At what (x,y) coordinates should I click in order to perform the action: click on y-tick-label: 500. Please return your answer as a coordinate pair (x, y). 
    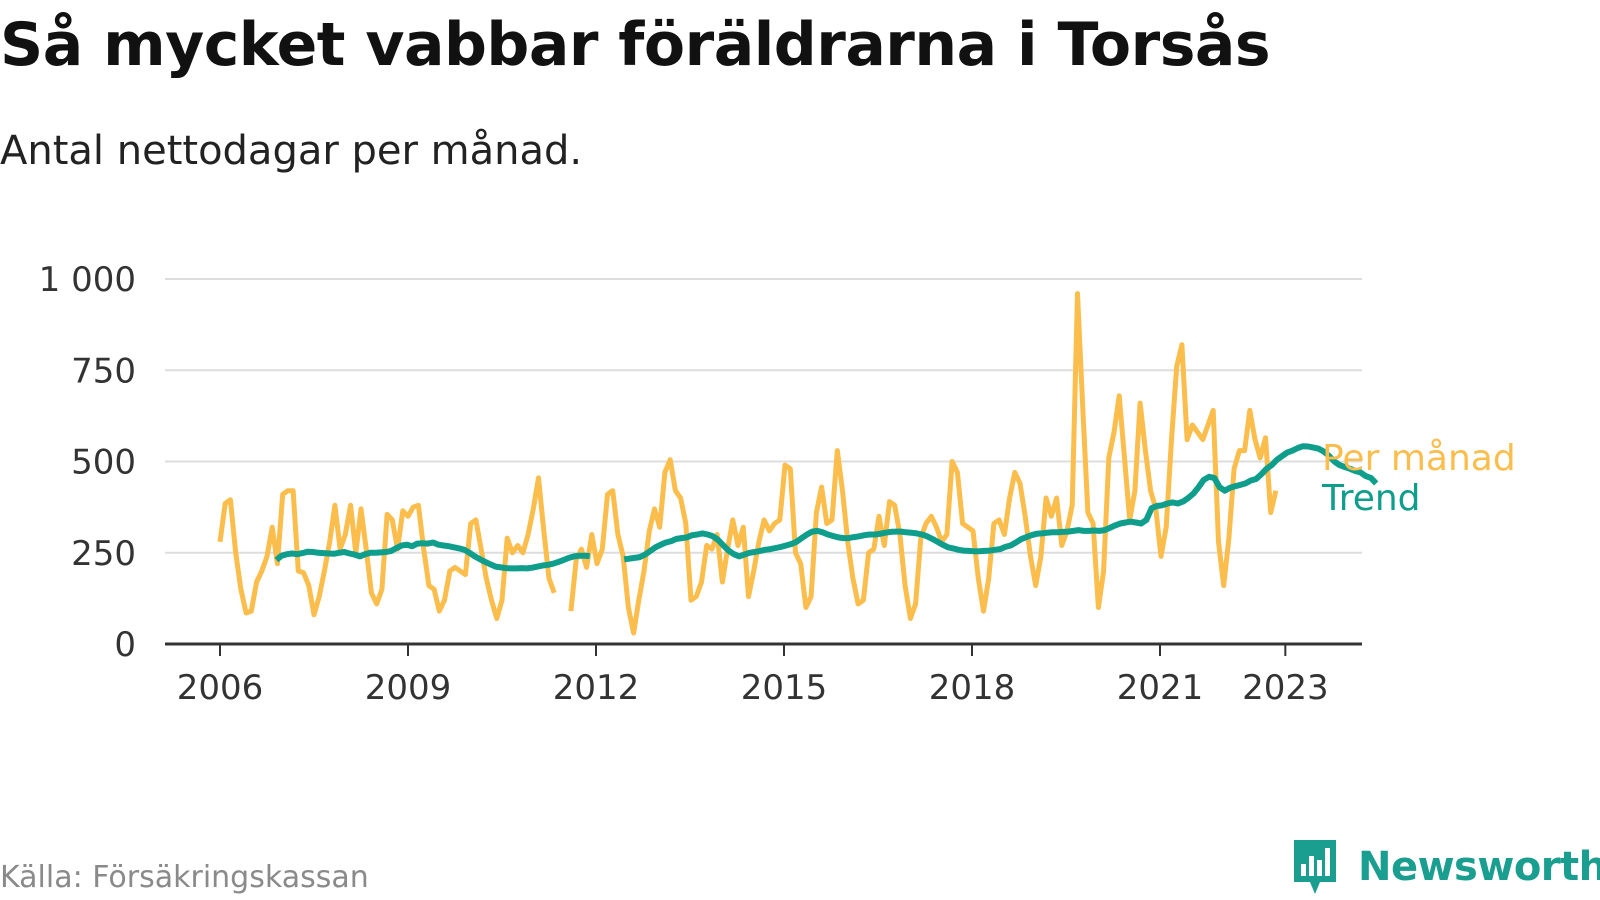
    Looking at the image, I should click on (103, 463).